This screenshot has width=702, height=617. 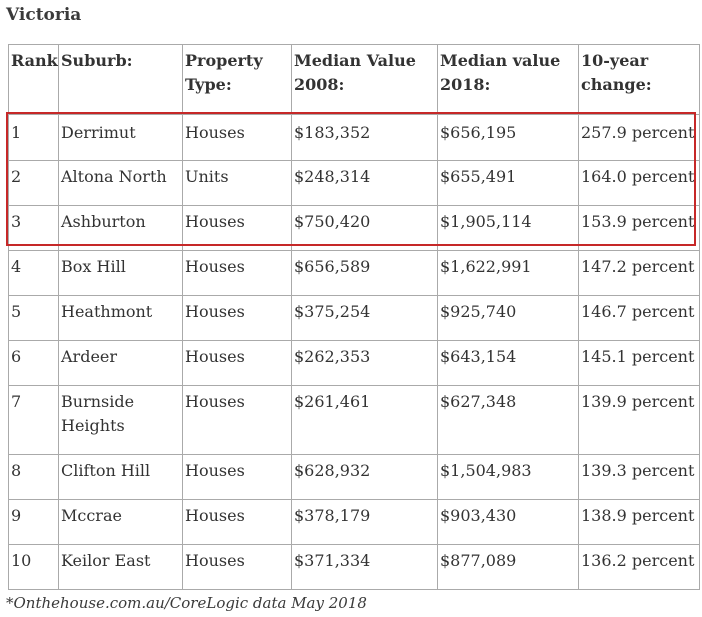 What do you see at coordinates (120, 363) in the screenshot?
I see `cell-suburb: Ardeer` at bounding box center [120, 363].